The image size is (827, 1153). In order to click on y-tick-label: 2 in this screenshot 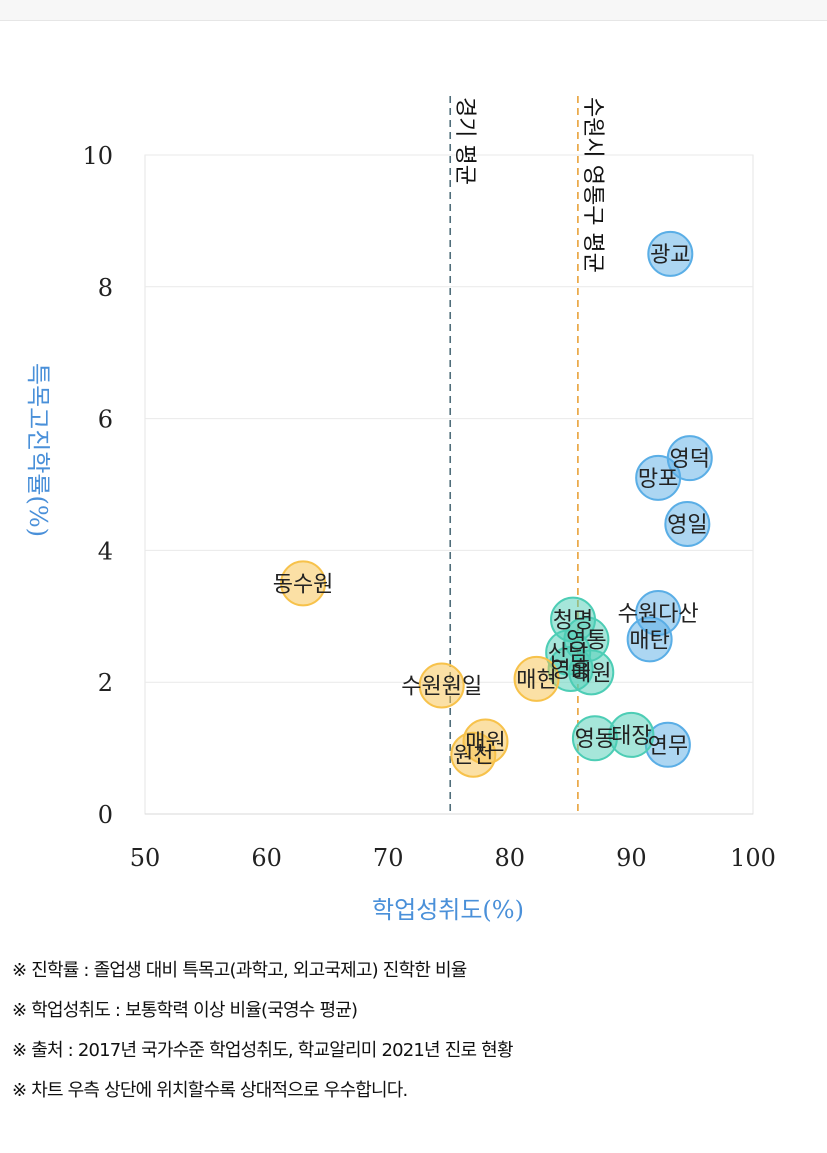, I will do `click(105, 683)`.